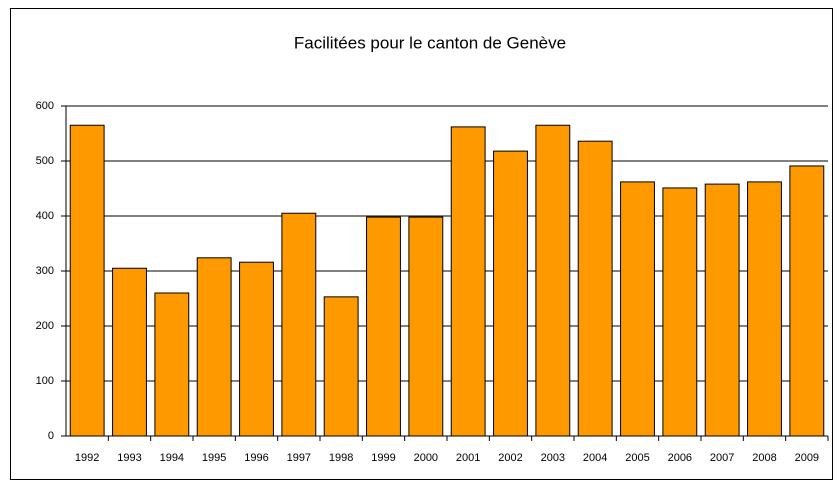 The height and width of the screenshot is (490, 838). What do you see at coordinates (45, 106) in the screenshot?
I see `y-tick-label: 600` at bounding box center [45, 106].